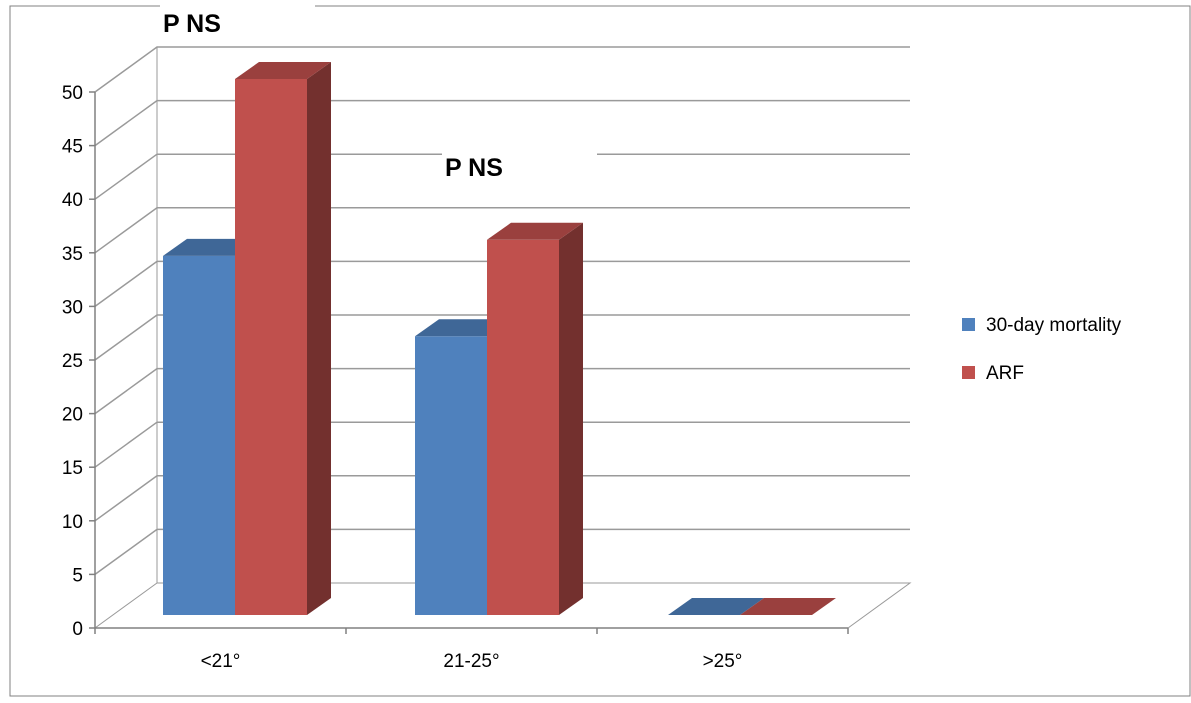 The width and height of the screenshot is (1191, 703). I want to click on legend: 30-day mortality ARF, so click(1042, 349).